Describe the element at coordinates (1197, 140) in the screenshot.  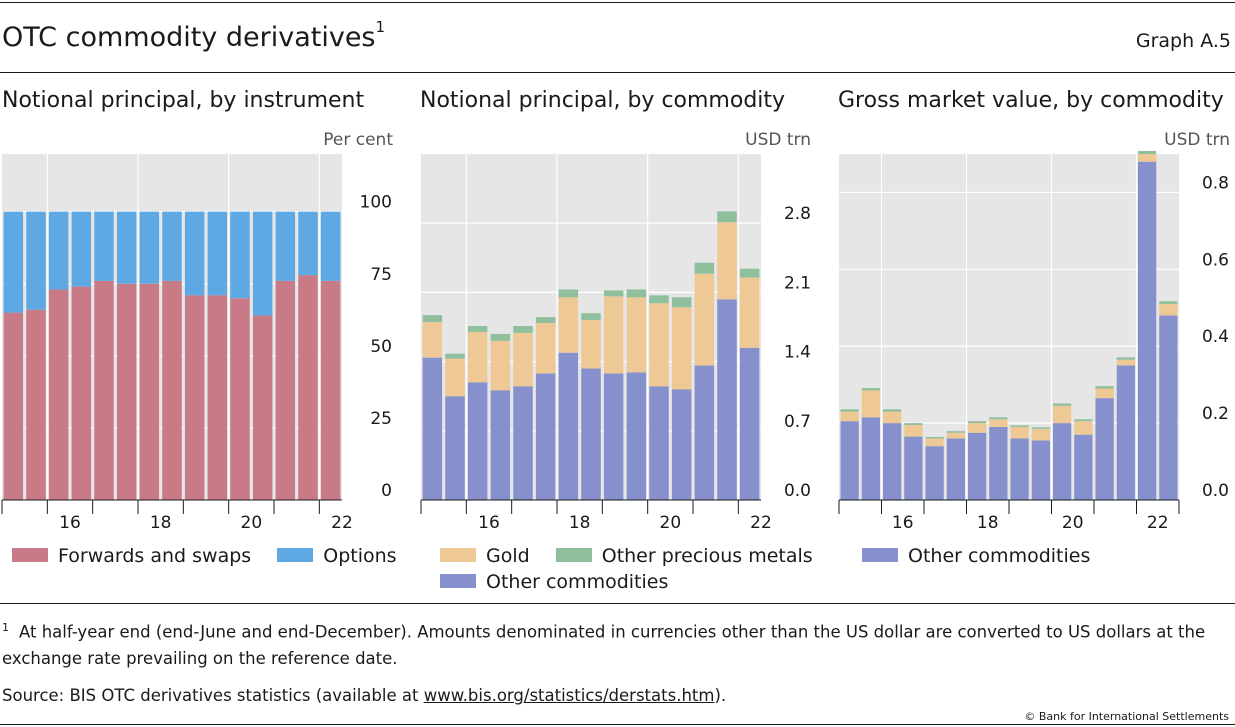
I see `unit-label-gross: USD trn` at that location.